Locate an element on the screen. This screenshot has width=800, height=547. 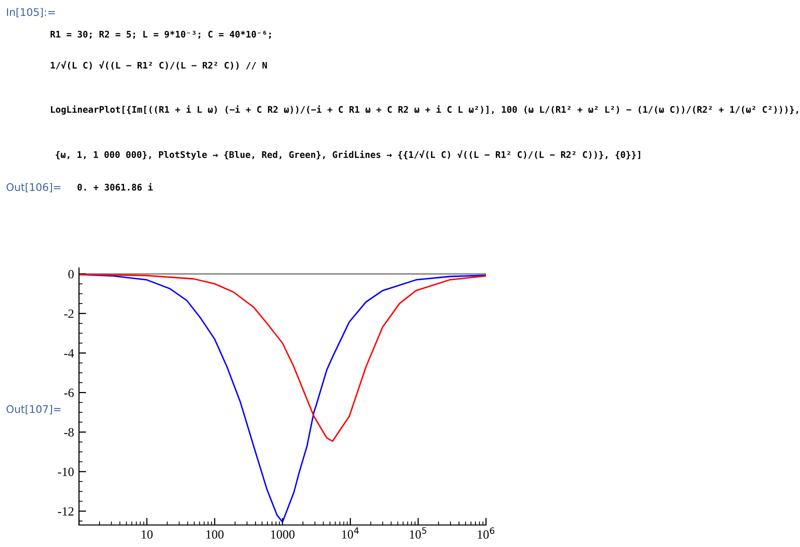
text: 0. + 3061.86 i is located at coordinates (115, 187).